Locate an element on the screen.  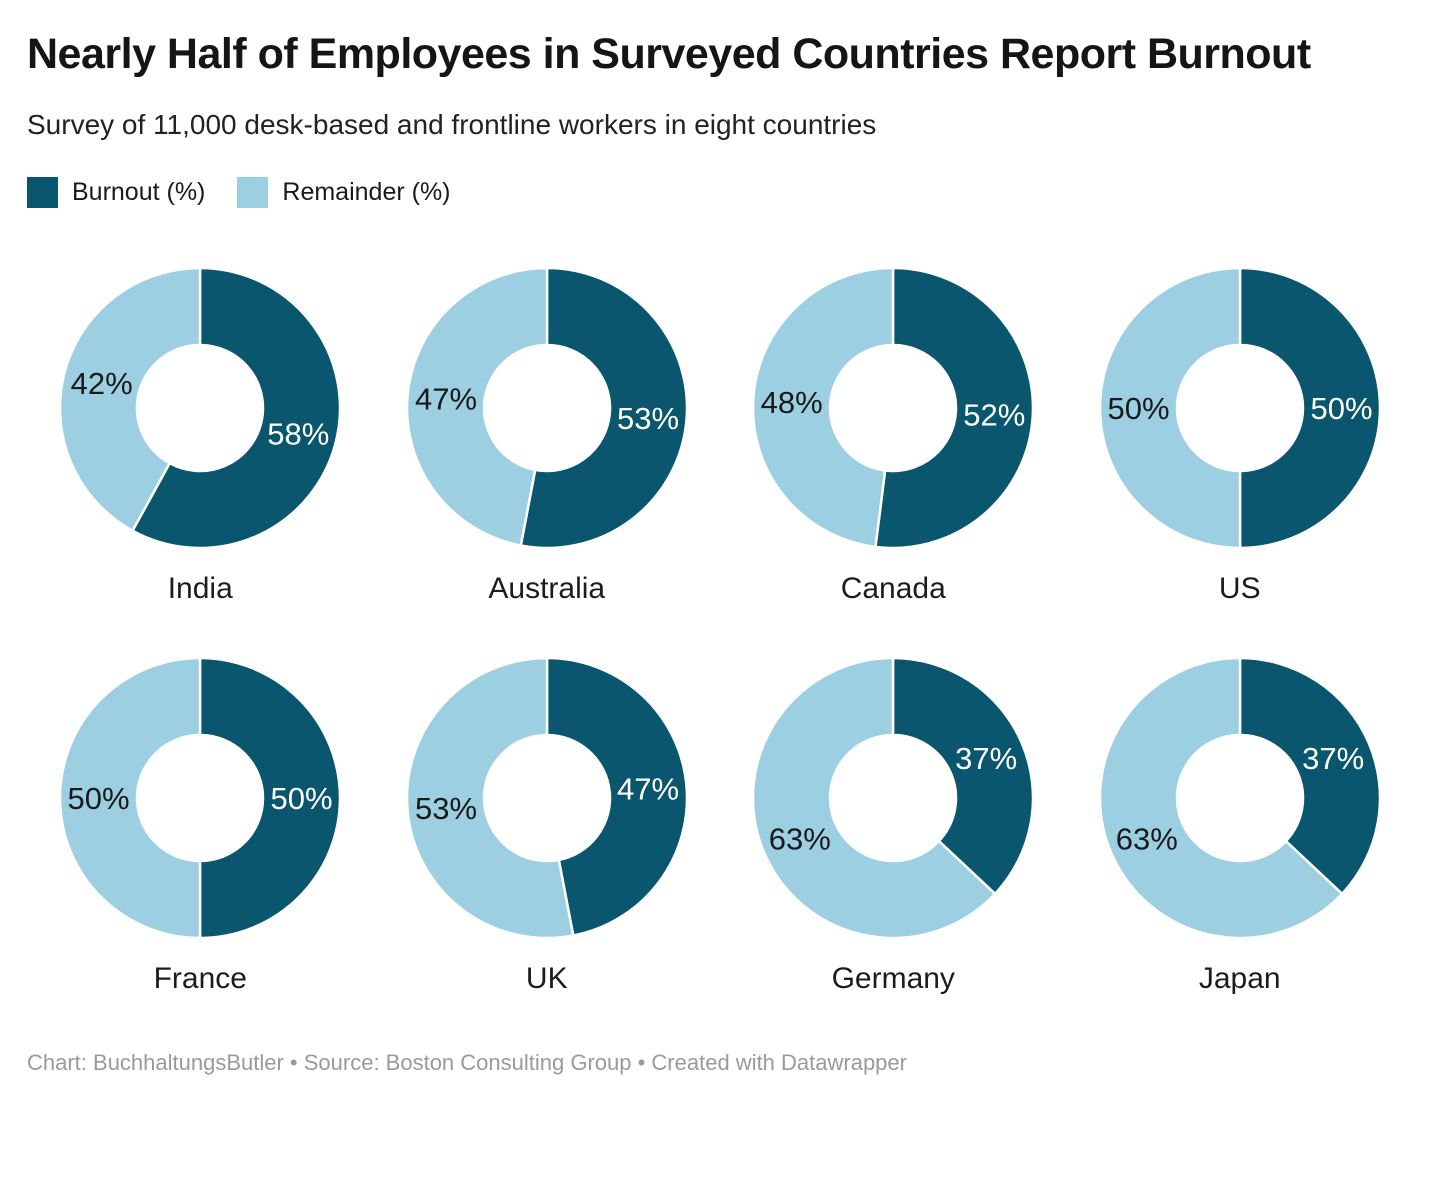
slice-burnout-uk is located at coordinates (616, 796).